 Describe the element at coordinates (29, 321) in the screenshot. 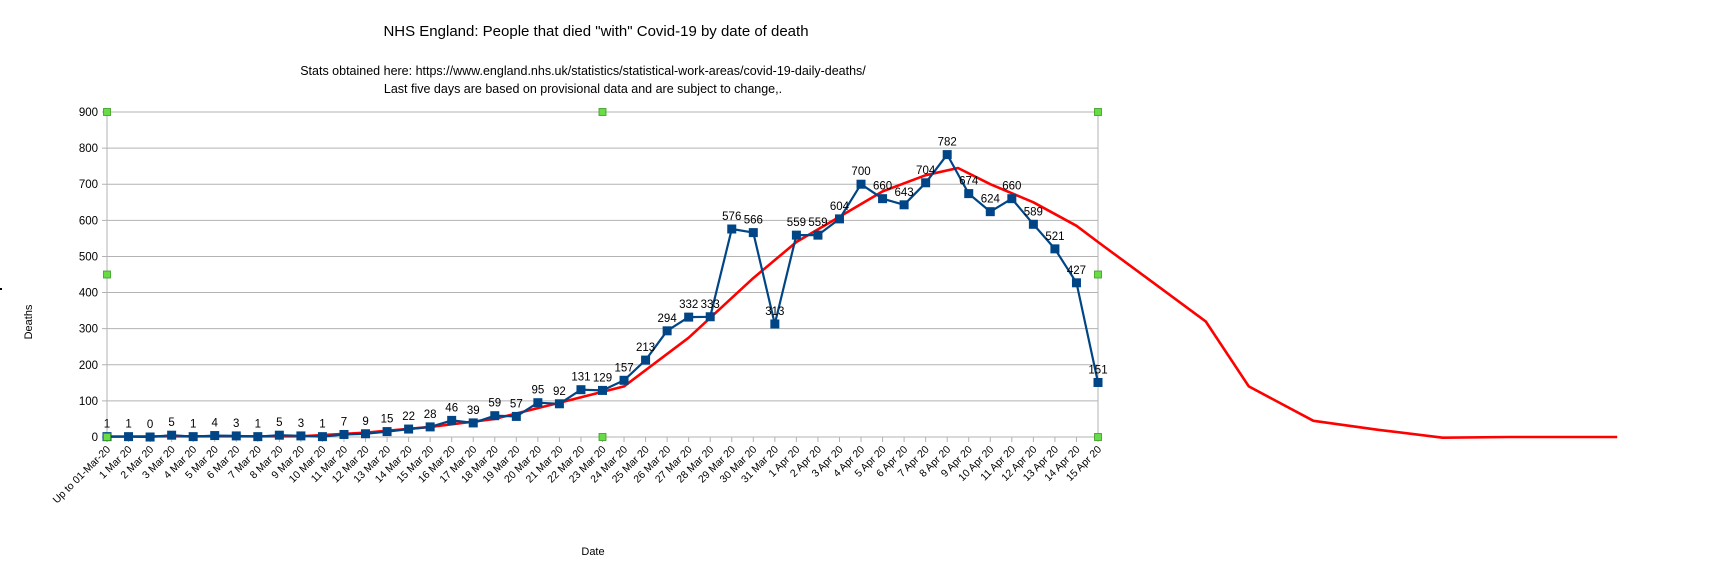

I see `y-axis-title: Deaths` at that location.